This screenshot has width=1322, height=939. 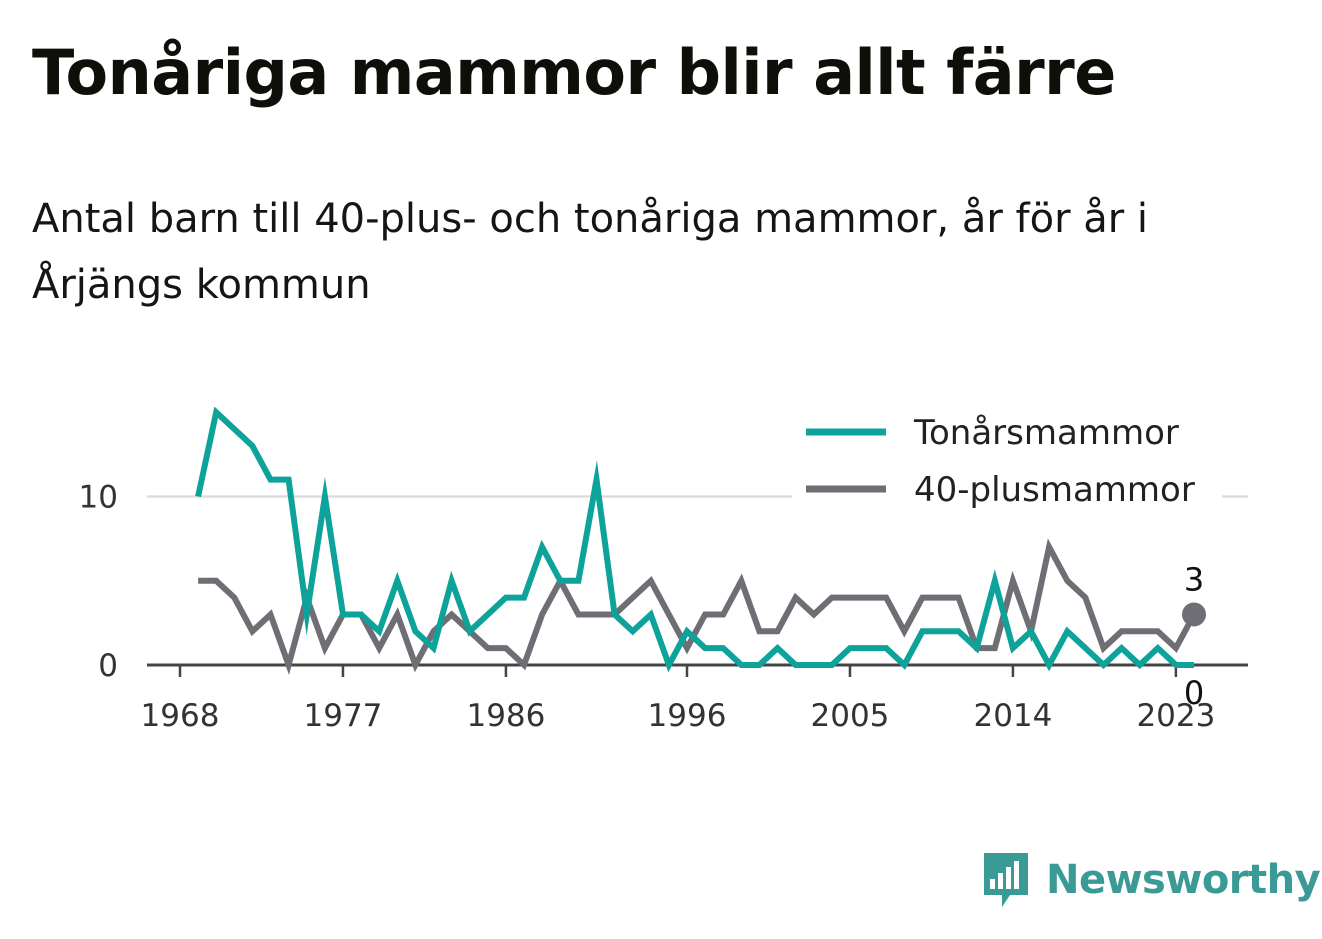 I want to click on chart-title: Tonåriga mammor blir allt färre, so click(x=574, y=72).